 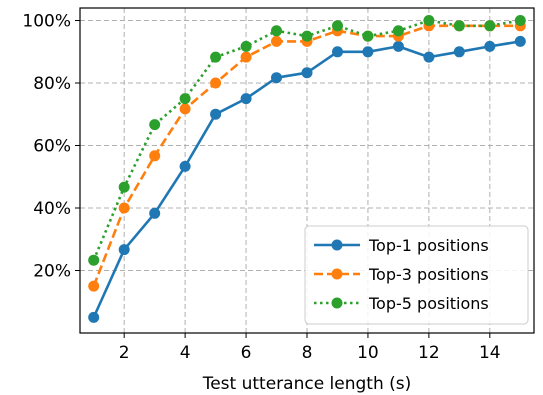 I want to click on legend-swatch-top-3-marker, so click(x=337, y=274).